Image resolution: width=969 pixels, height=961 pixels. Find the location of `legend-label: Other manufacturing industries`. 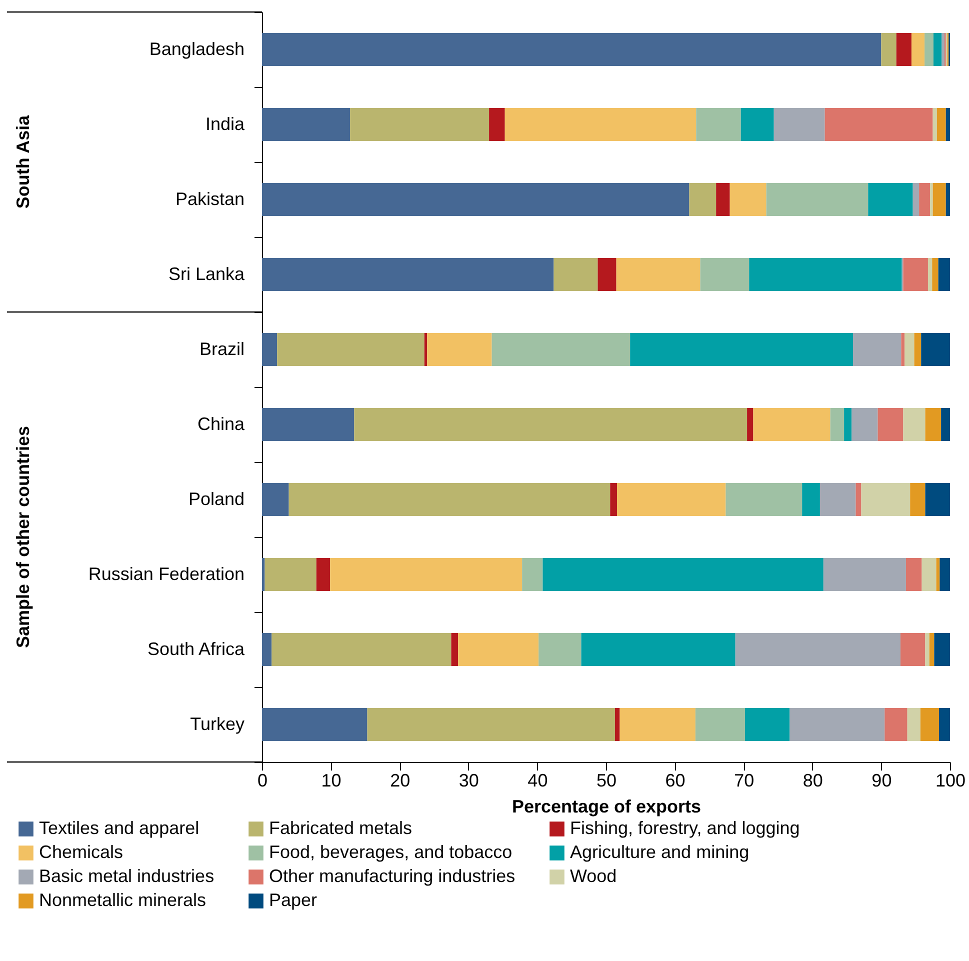

legend-label: Other manufacturing industries is located at coordinates (392, 876).